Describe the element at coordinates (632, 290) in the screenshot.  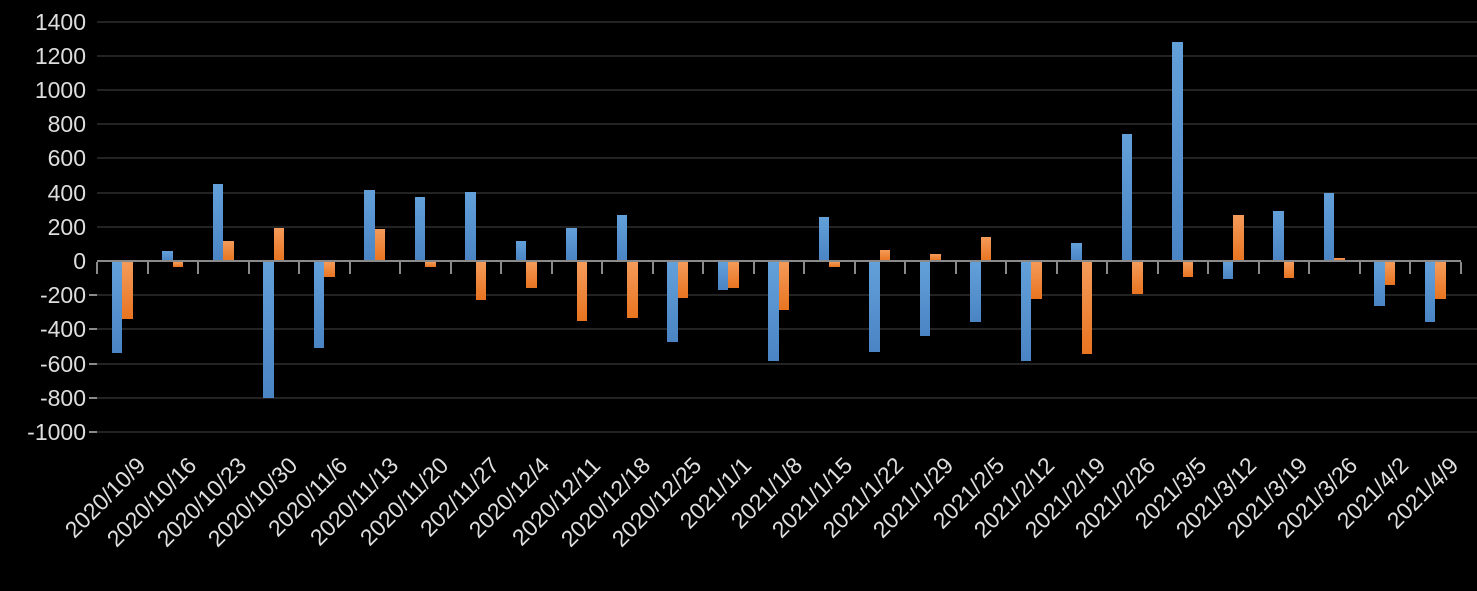
I see `bar-orange-2020/12/18` at that location.